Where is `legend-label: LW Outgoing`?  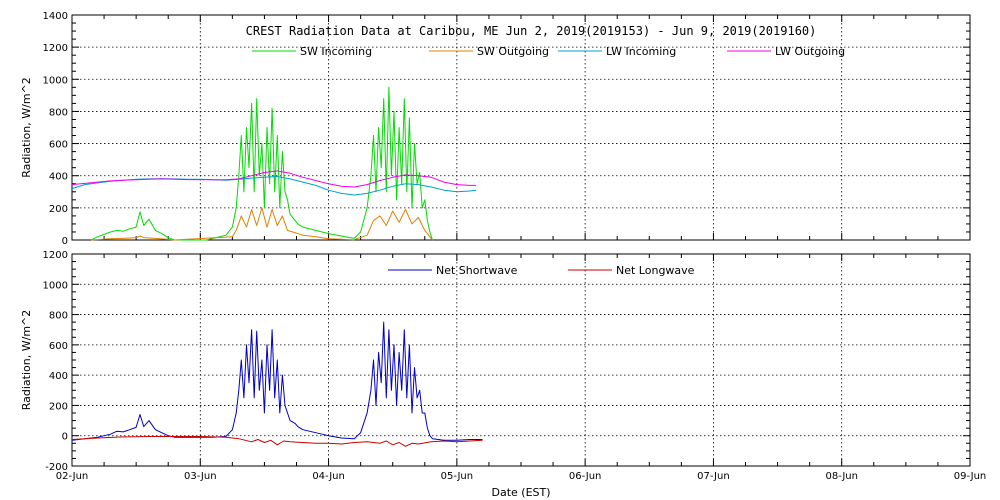
legend-label: LW Outgoing is located at coordinates (810, 51).